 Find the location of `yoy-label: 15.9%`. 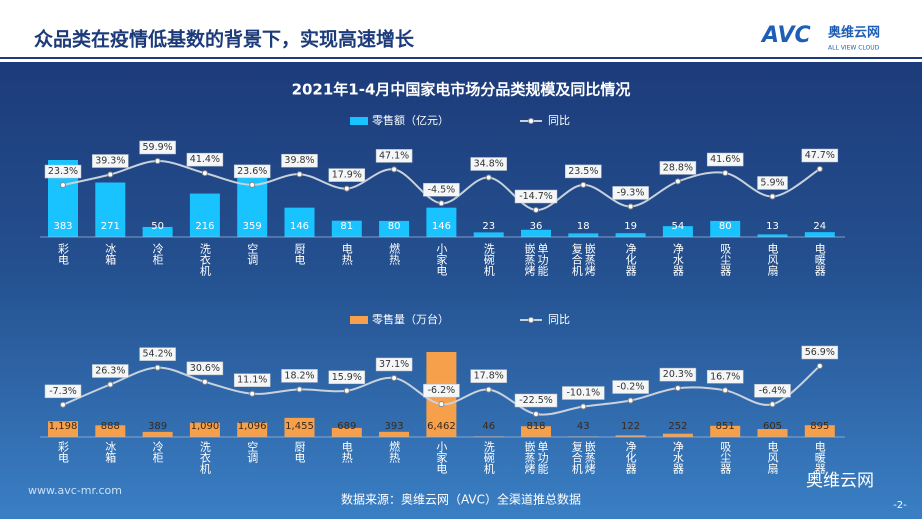

yoy-label: 15.9% is located at coordinates (347, 377).